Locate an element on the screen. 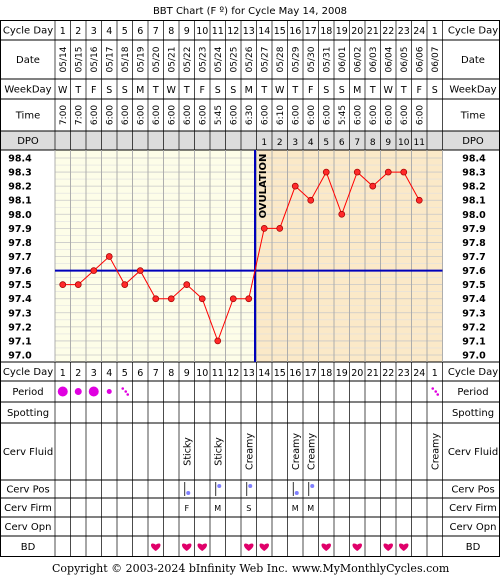  ovulation-label: OVULATION is located at coordinates (263, 186).